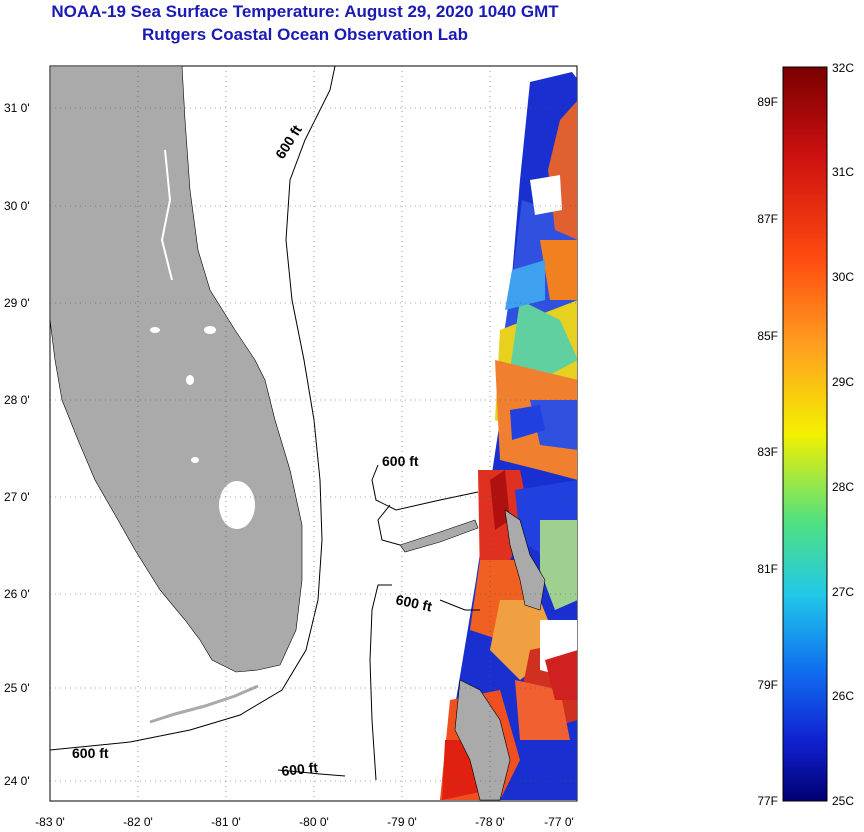  What do you see at coordinates (490, 822) in the screenshot?
I see `longitude-label: -78 0'` at bounding box center [490, 822].